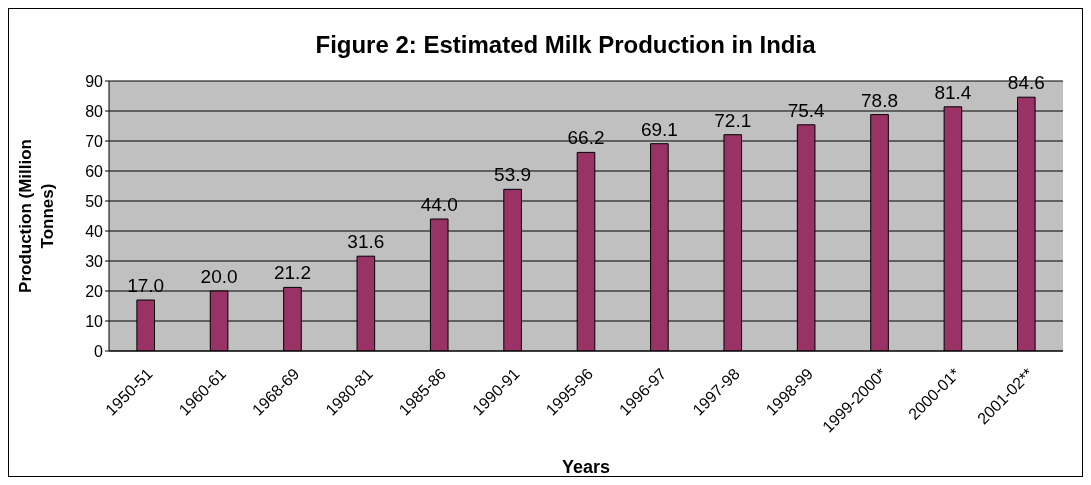 This screenshot has width=1091, height=485. Describe the element at coordinates (513, 175) in the screenshot. I see `data-label: 53.9` at that location.